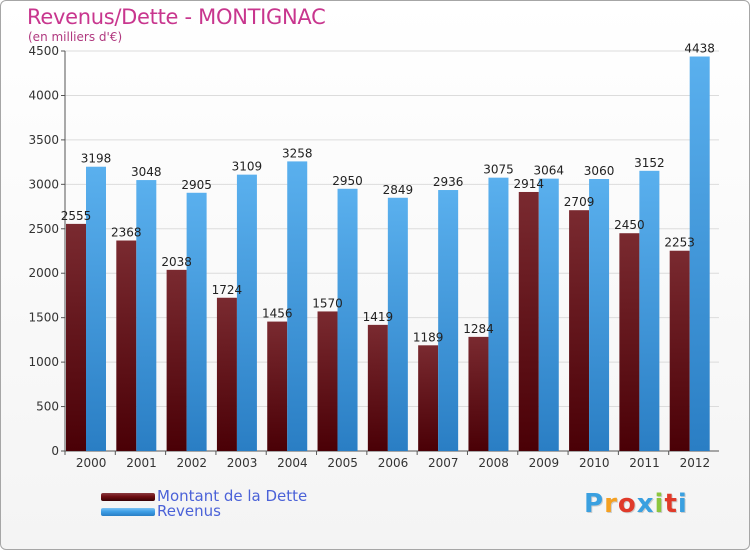 This screenshot has width=750, height=550. Describe the element at coordinates (96, 308) in the screenshot. I see `bar-revenus-2000` at that location.